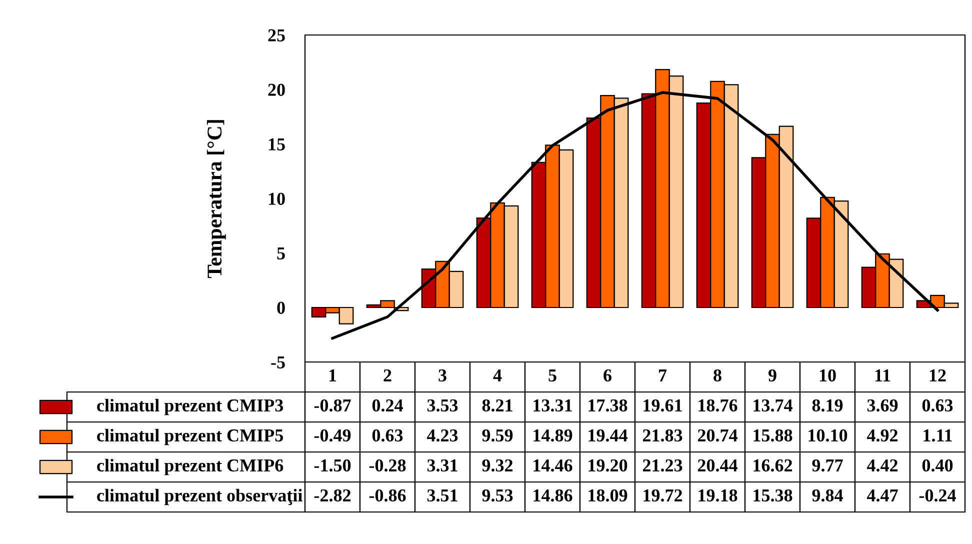 The height and width of the screenshot is (544, 972). What do you see at coordinates (827, 405) in the screenshot?
I see `data-label: 8.19` at bounding box center [827, 405].